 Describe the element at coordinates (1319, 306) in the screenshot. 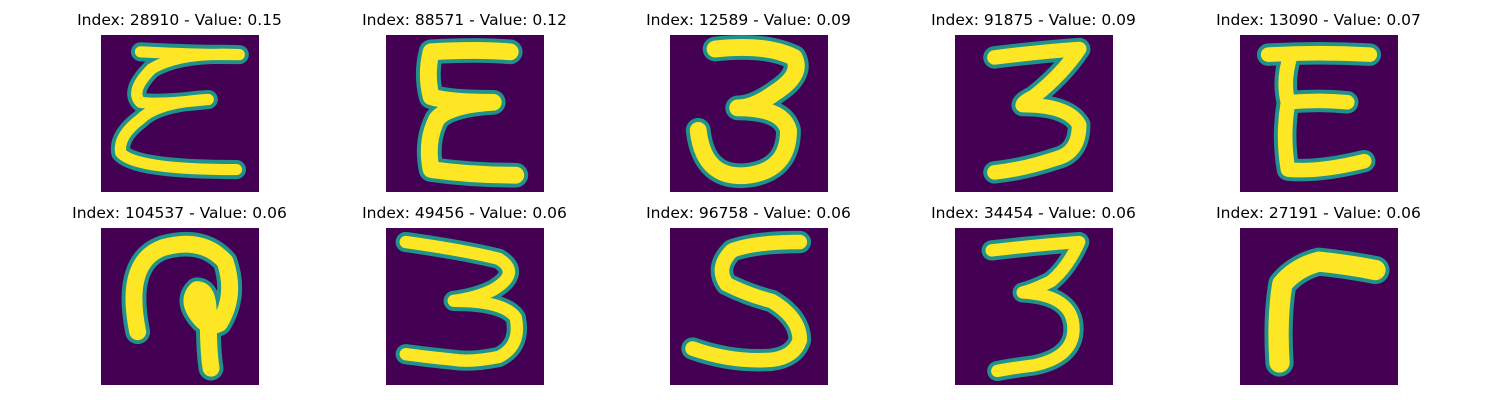

I see `digit-image-r` at that location.